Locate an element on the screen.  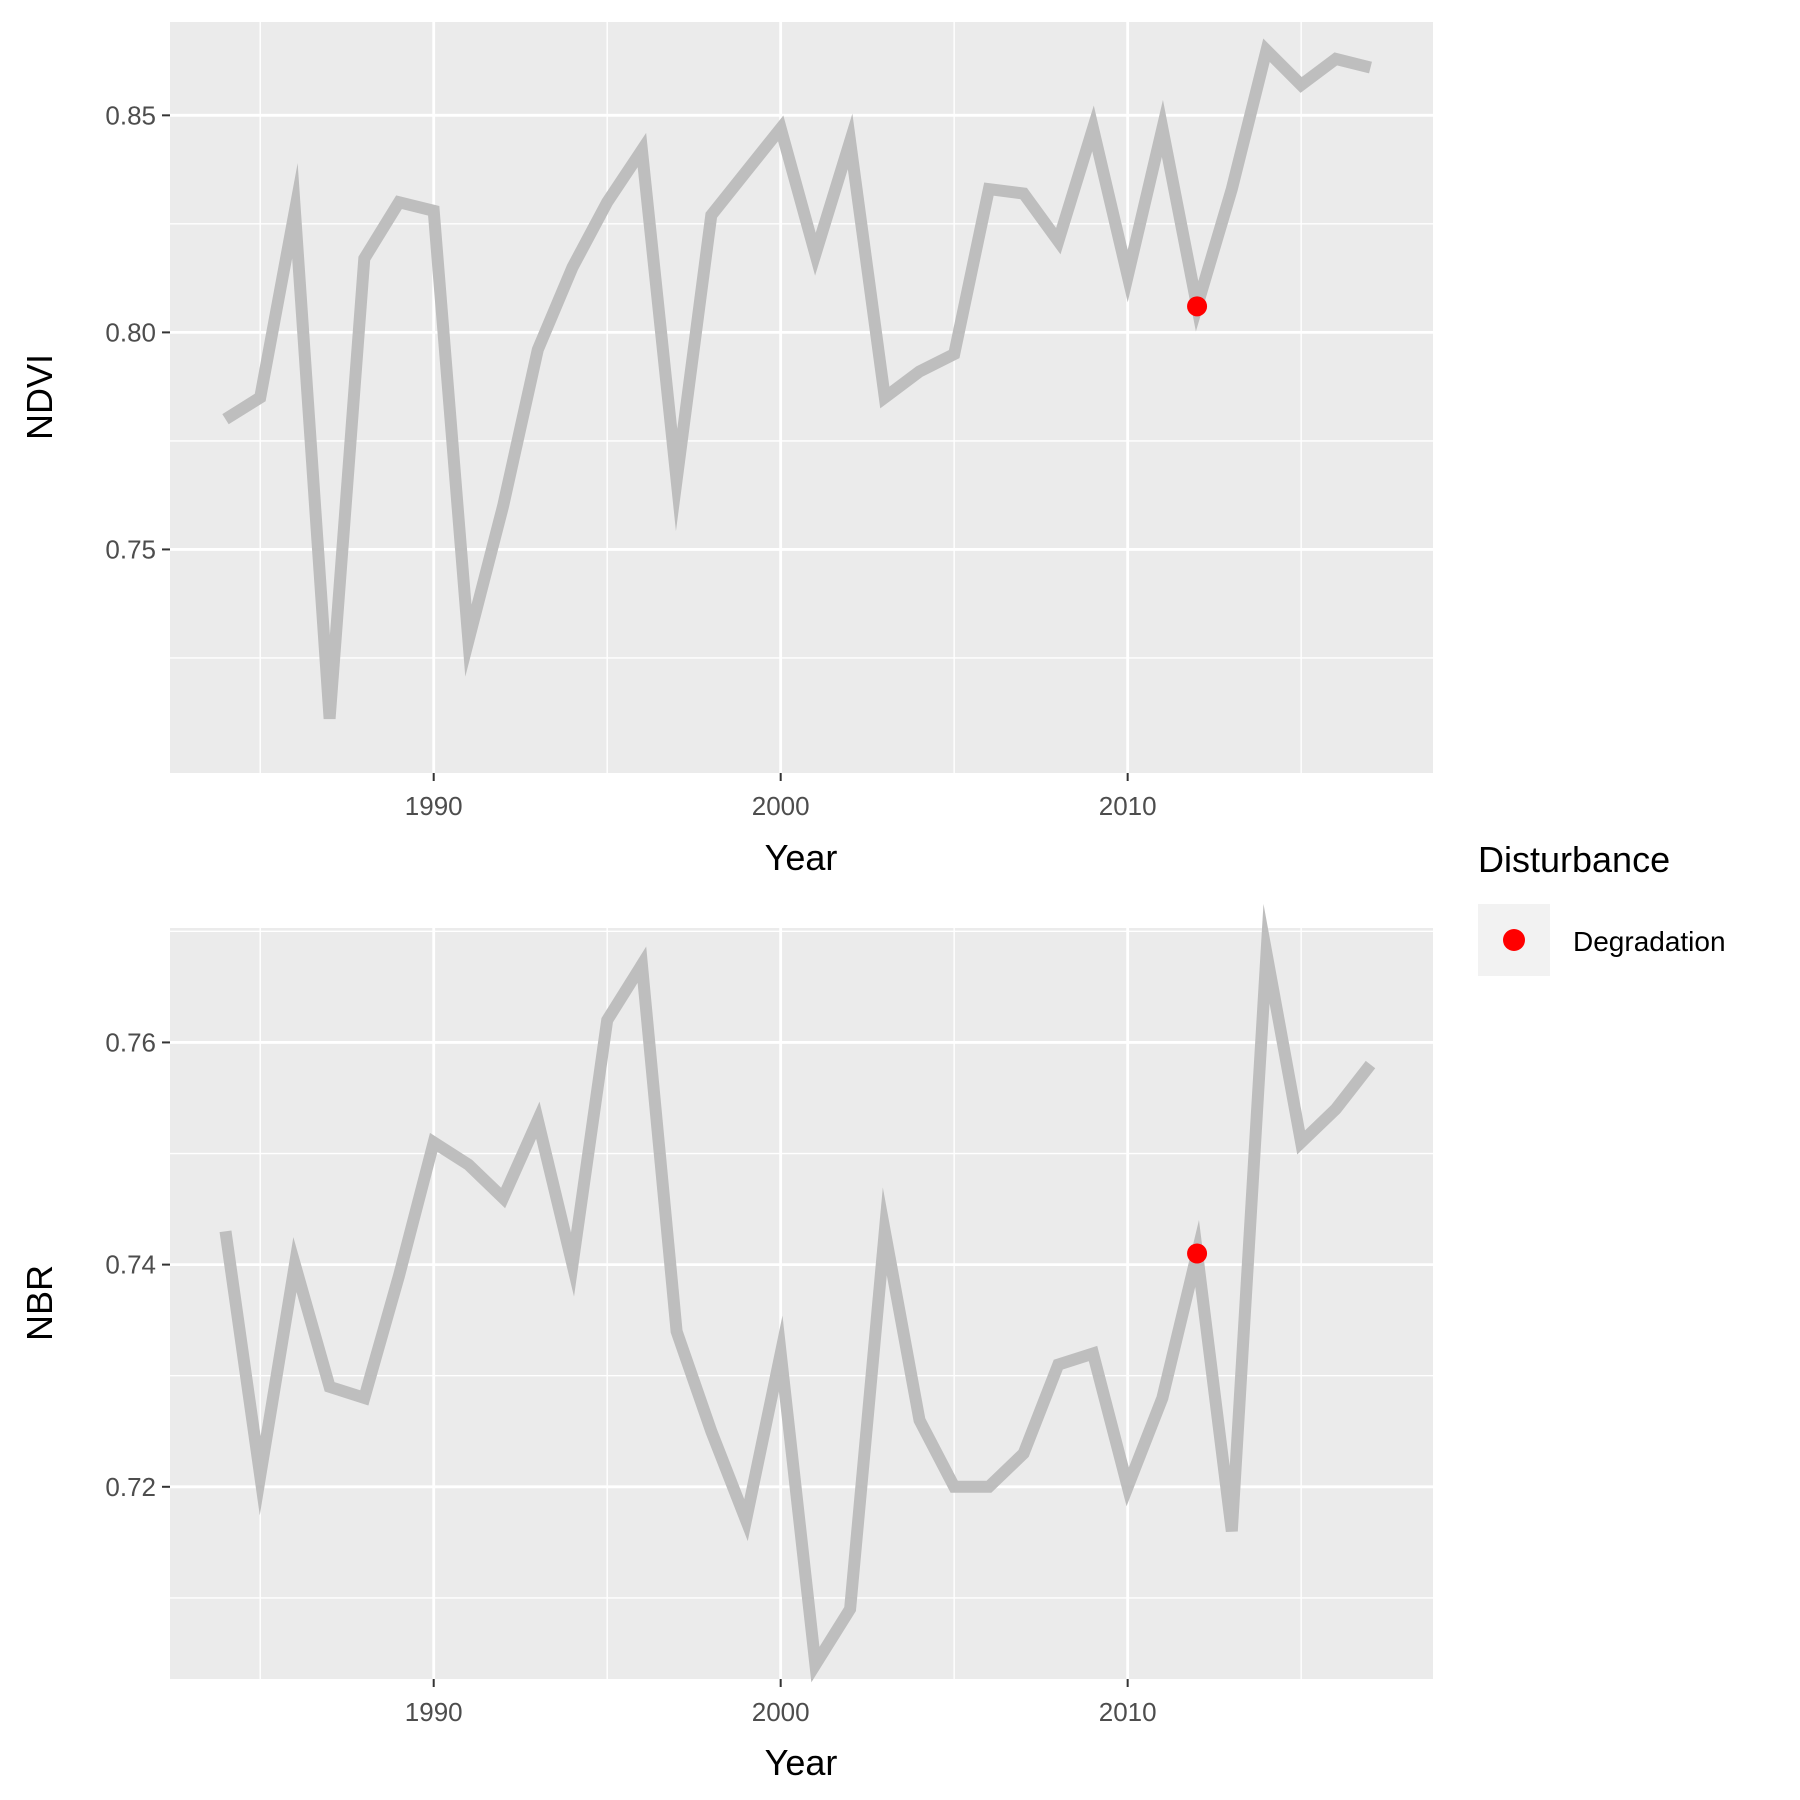
legend: Disturbance Degradation is located at coordinates (1602, 907).